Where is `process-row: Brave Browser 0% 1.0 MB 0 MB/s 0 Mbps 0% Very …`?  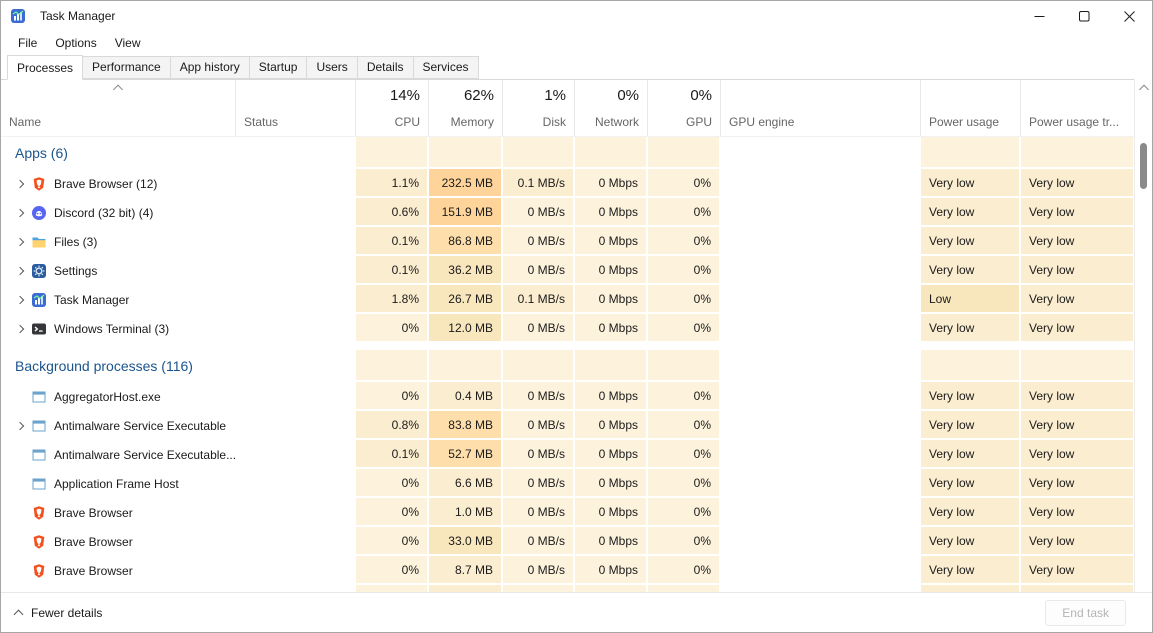
process-row: Brave Browser 0% 1.0 MB 0 MB/s 0 Mbps 0% Very … is located at coordinates (568, 512).